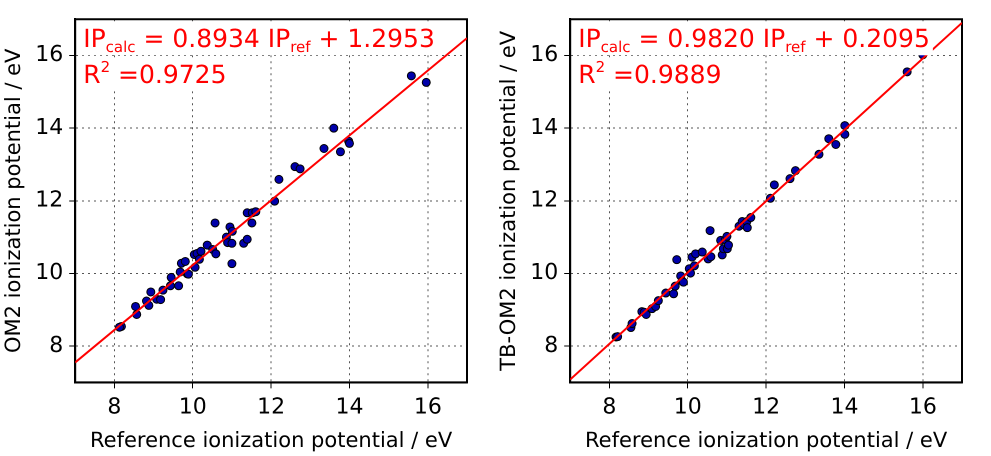 This screenshot has height=456, width=991. What do you see at coordinates (13, 201) in the screenshot?
I see `y-axis-title: OM2 ionization potential / eV` at bounding box center [13, 201].